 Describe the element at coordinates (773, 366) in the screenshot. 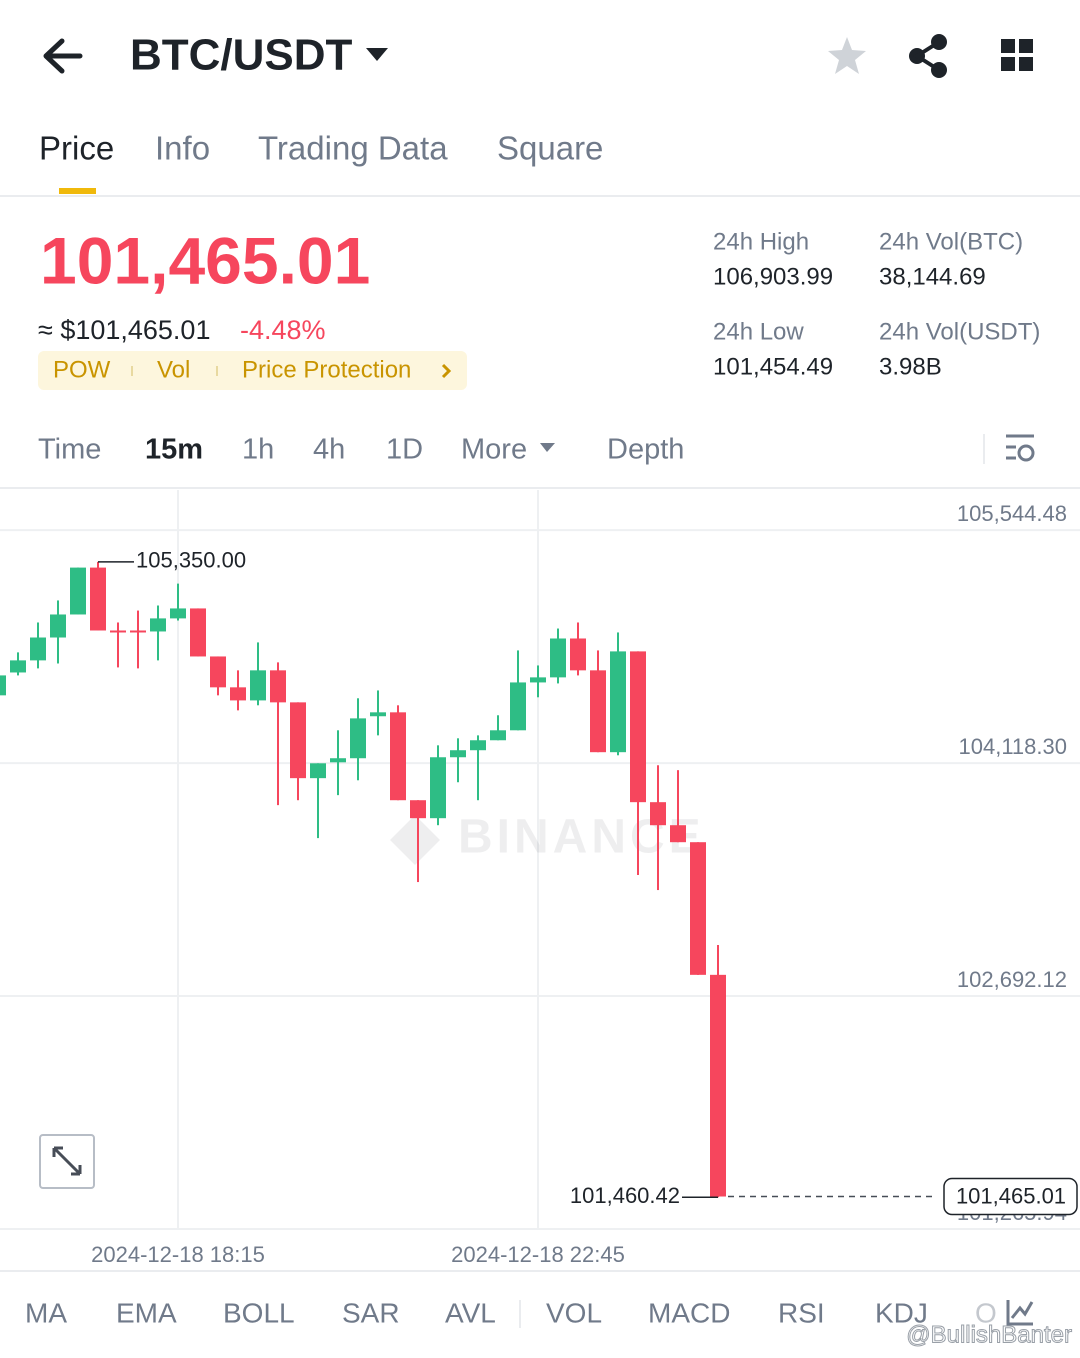

I see `stat-value: 101,454.49` at that location.